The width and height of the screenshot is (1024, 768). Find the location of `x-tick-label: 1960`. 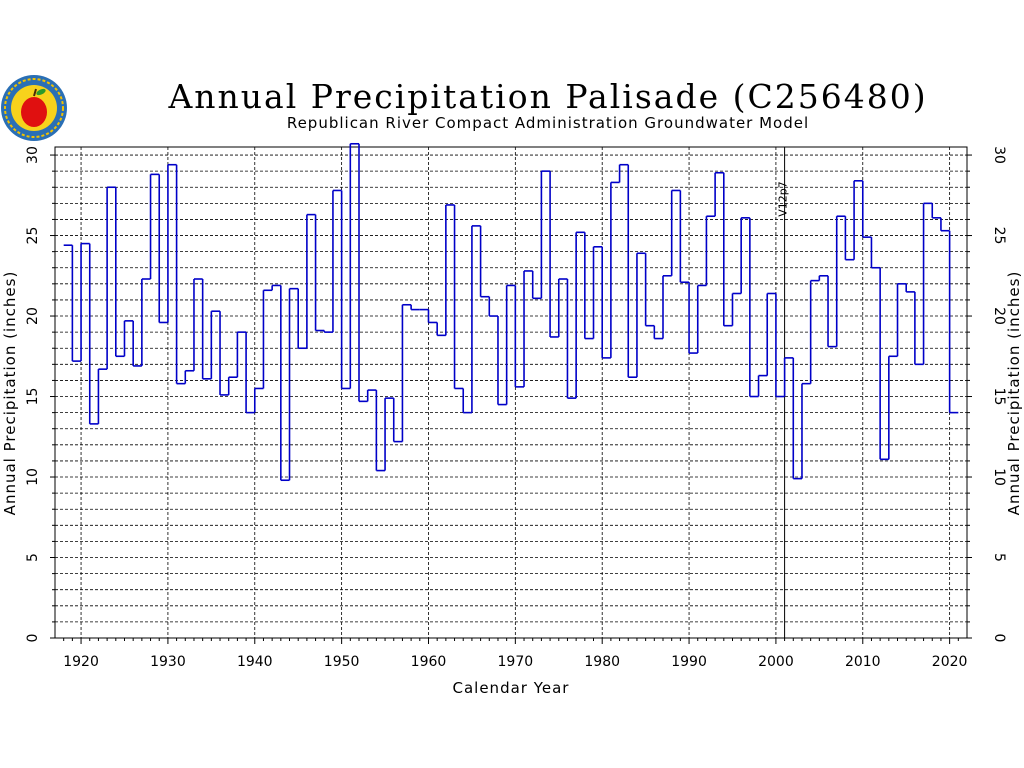

x-tick-label: 1960 is located at coordinates (429, 662).